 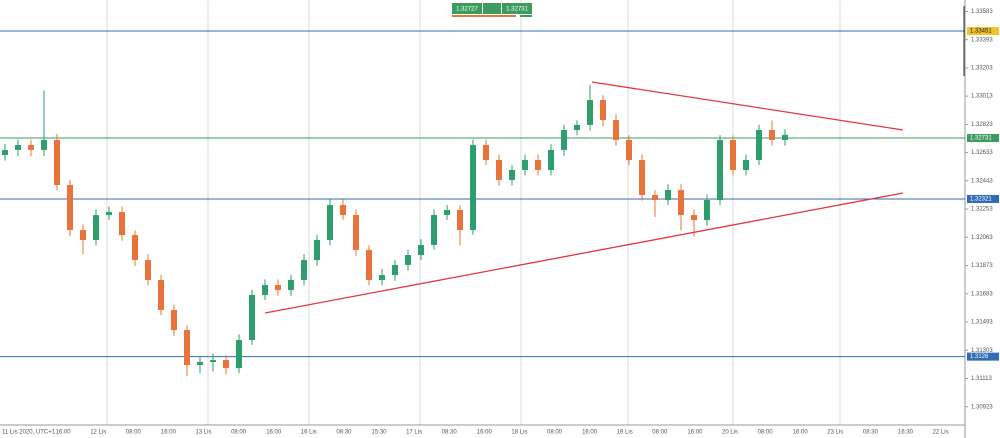 What do you see at coordinates (747, 106) in the screenshot?
I see `trend-line-resistance` at bounding box center [747, 106].